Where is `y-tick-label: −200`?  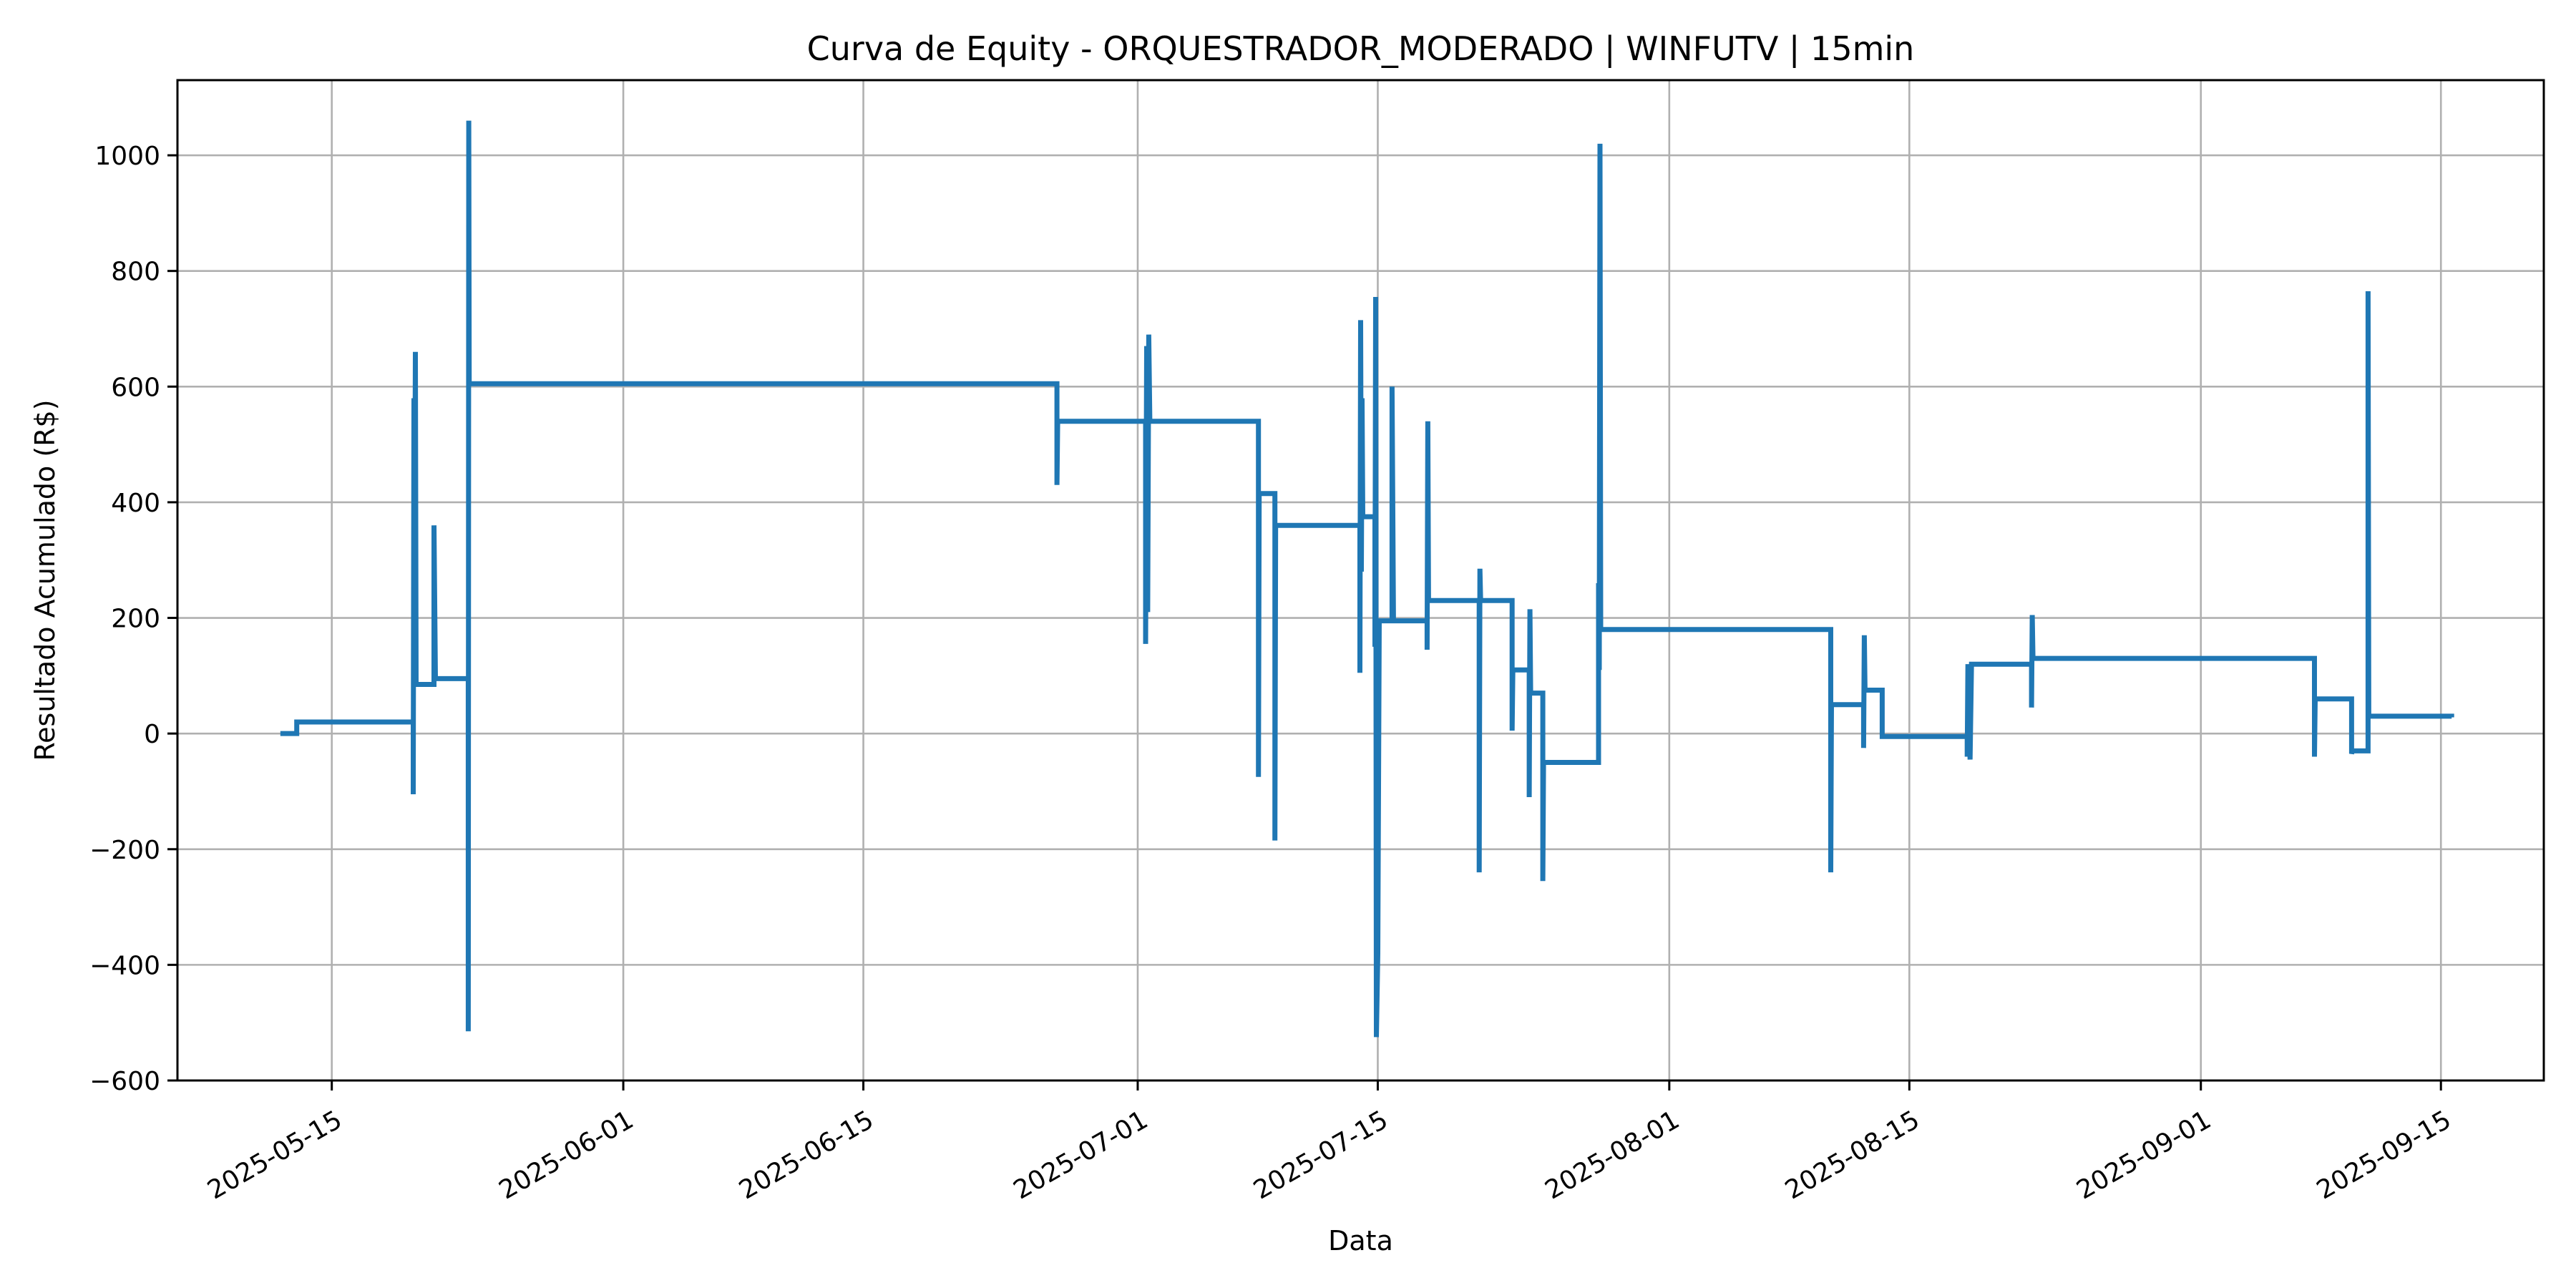
y-tick-label: −200 is located at coordinates (124, 850).